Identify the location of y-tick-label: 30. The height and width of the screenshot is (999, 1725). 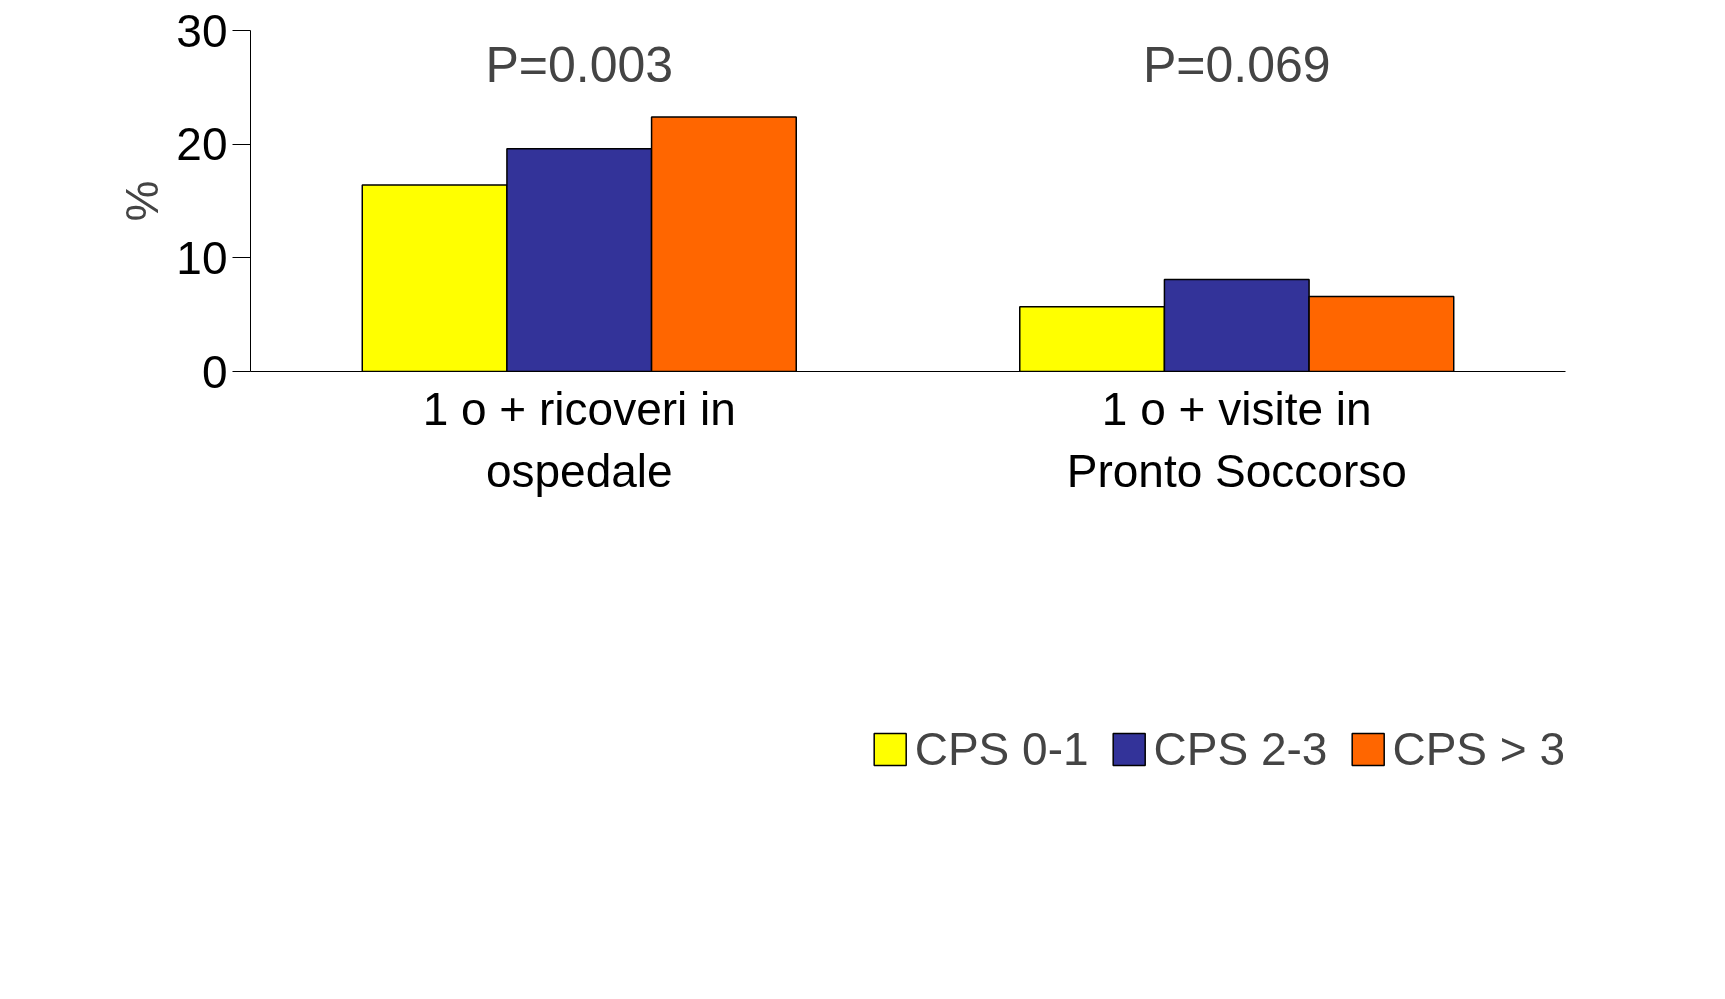
(202, 30).